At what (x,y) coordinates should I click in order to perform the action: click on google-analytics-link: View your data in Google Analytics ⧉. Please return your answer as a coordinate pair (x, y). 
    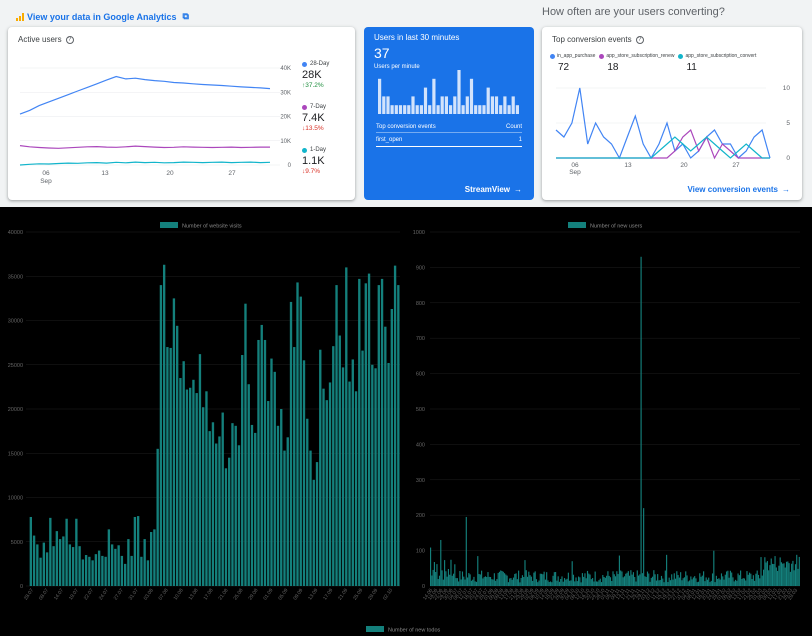
    Looking at the image, I should click on (102, 16).